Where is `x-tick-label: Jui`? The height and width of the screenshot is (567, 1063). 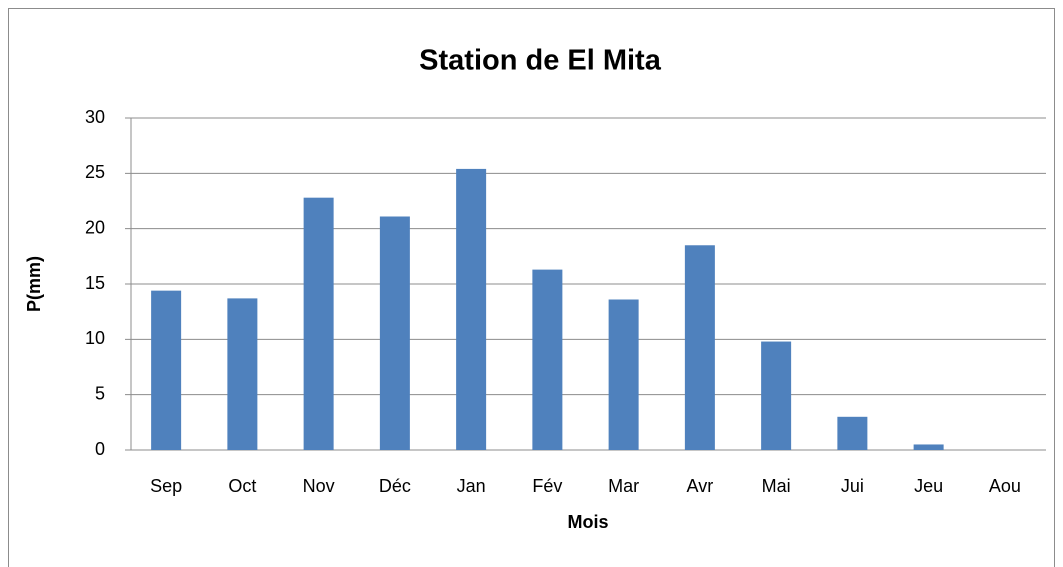
x-tick-label: Jui is located at coordinates (852, 486).